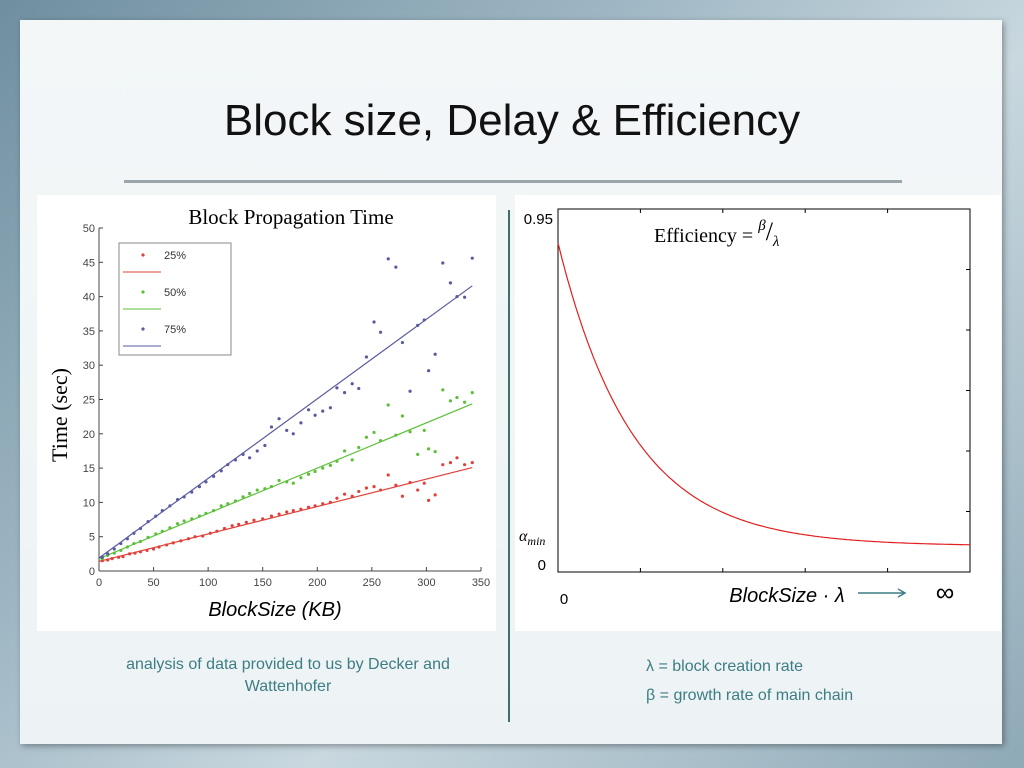 Image resolution: width=1024 pixels, height=768 pixels. Describe the element at coordinates (513, 181) in the screenshot. I see `title-divider` at that location.